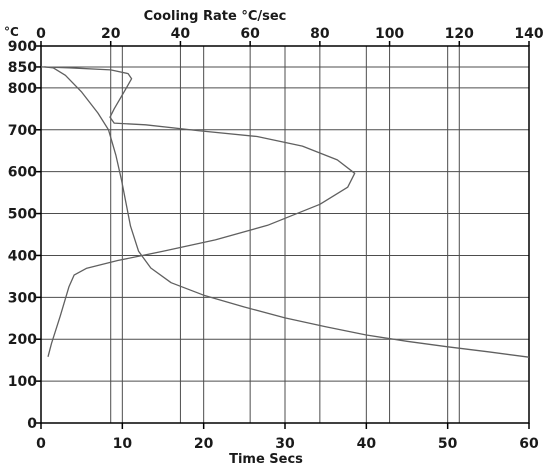 The height and width of the screenshot is (470, 553). Describe the element at coordinates (22, 256) in the screenshot. I see `tick-label-temp: 400` at that location.